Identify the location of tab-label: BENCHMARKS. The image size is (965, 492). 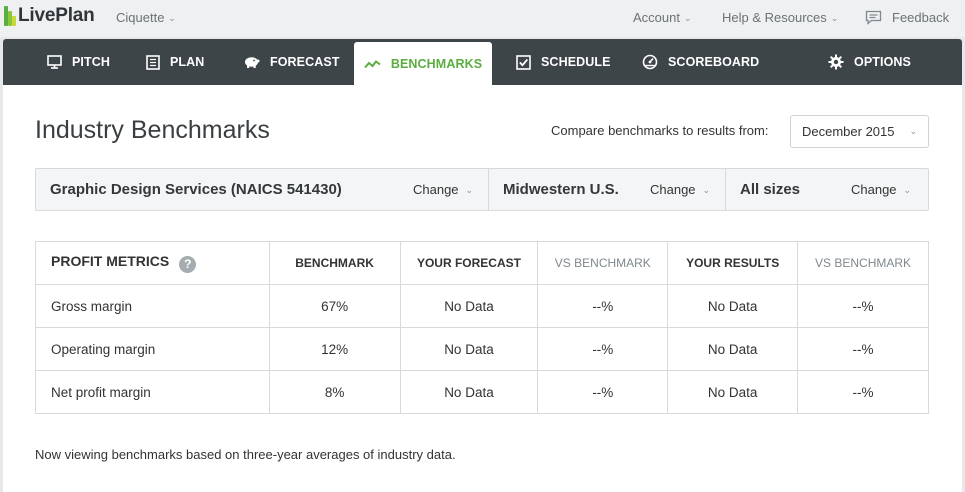
(436, 63).